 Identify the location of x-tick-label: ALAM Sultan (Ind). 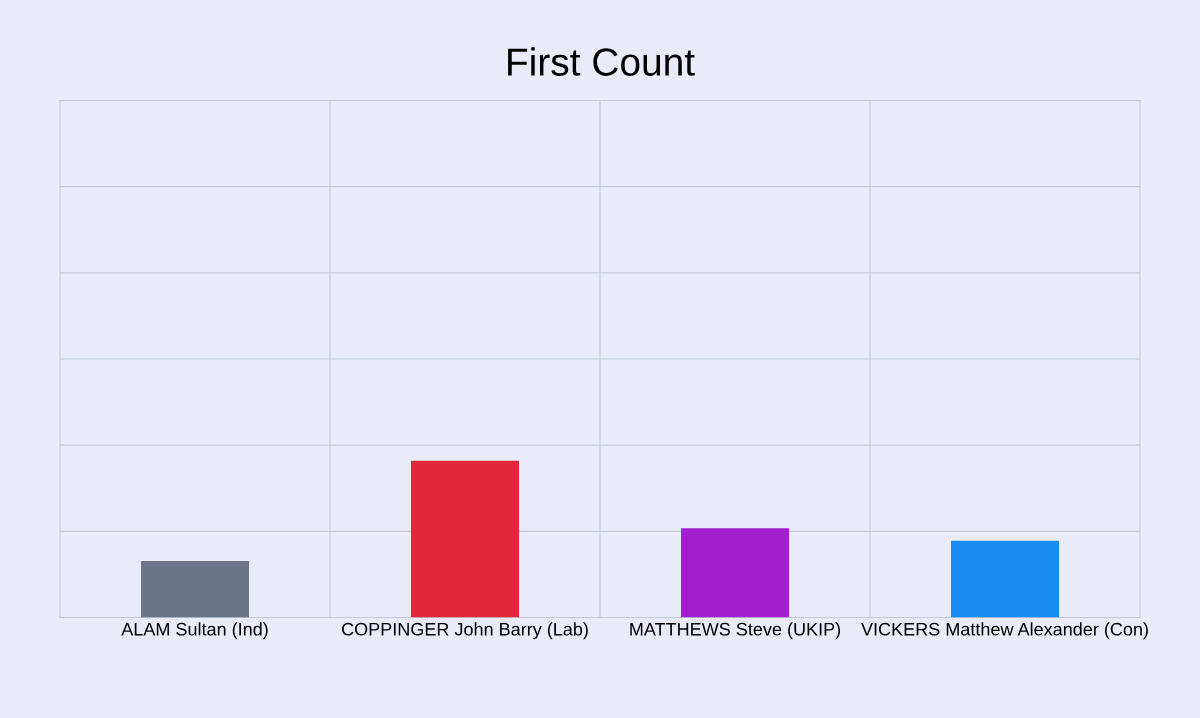
(194, 631).